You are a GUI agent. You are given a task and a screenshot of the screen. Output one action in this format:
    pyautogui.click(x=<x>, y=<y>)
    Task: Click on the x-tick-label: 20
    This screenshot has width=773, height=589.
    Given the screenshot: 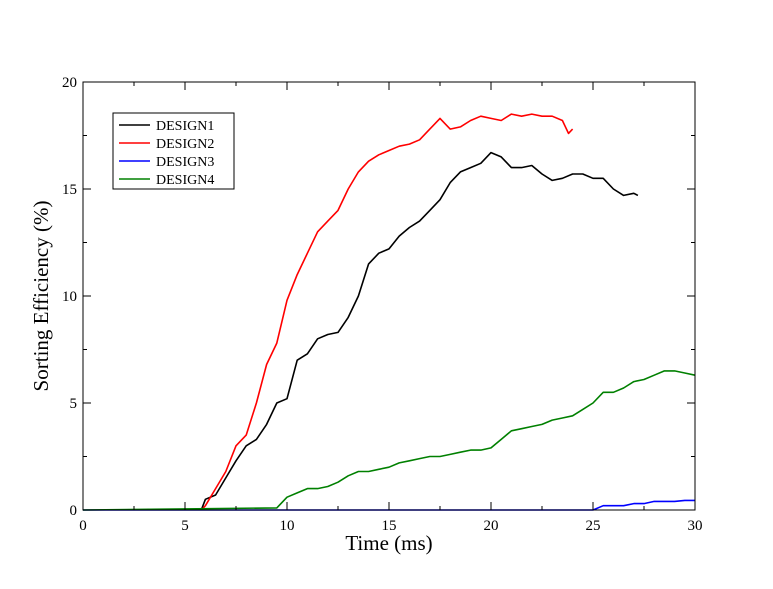 What is the action you would take?
    pyautogui.click(x=491, y=526)
    